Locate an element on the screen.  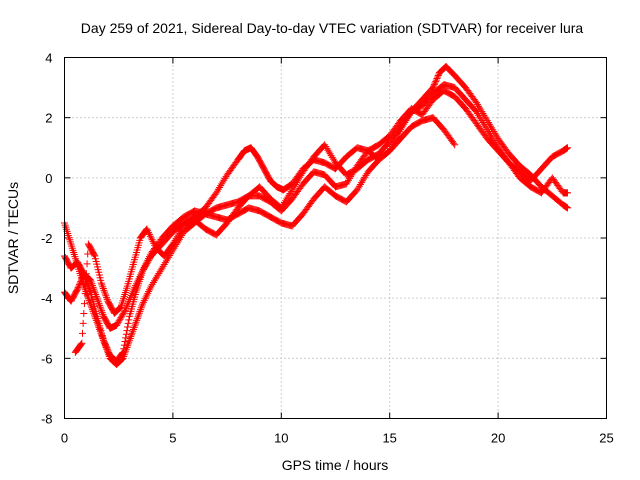
x-tick-label: 15 is located at coordinates (389, 438).